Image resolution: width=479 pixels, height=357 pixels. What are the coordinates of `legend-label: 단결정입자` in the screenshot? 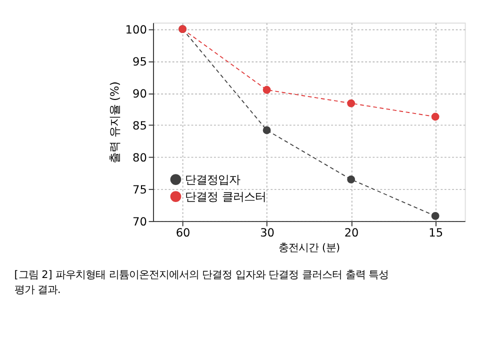 It's located at (212, 179).